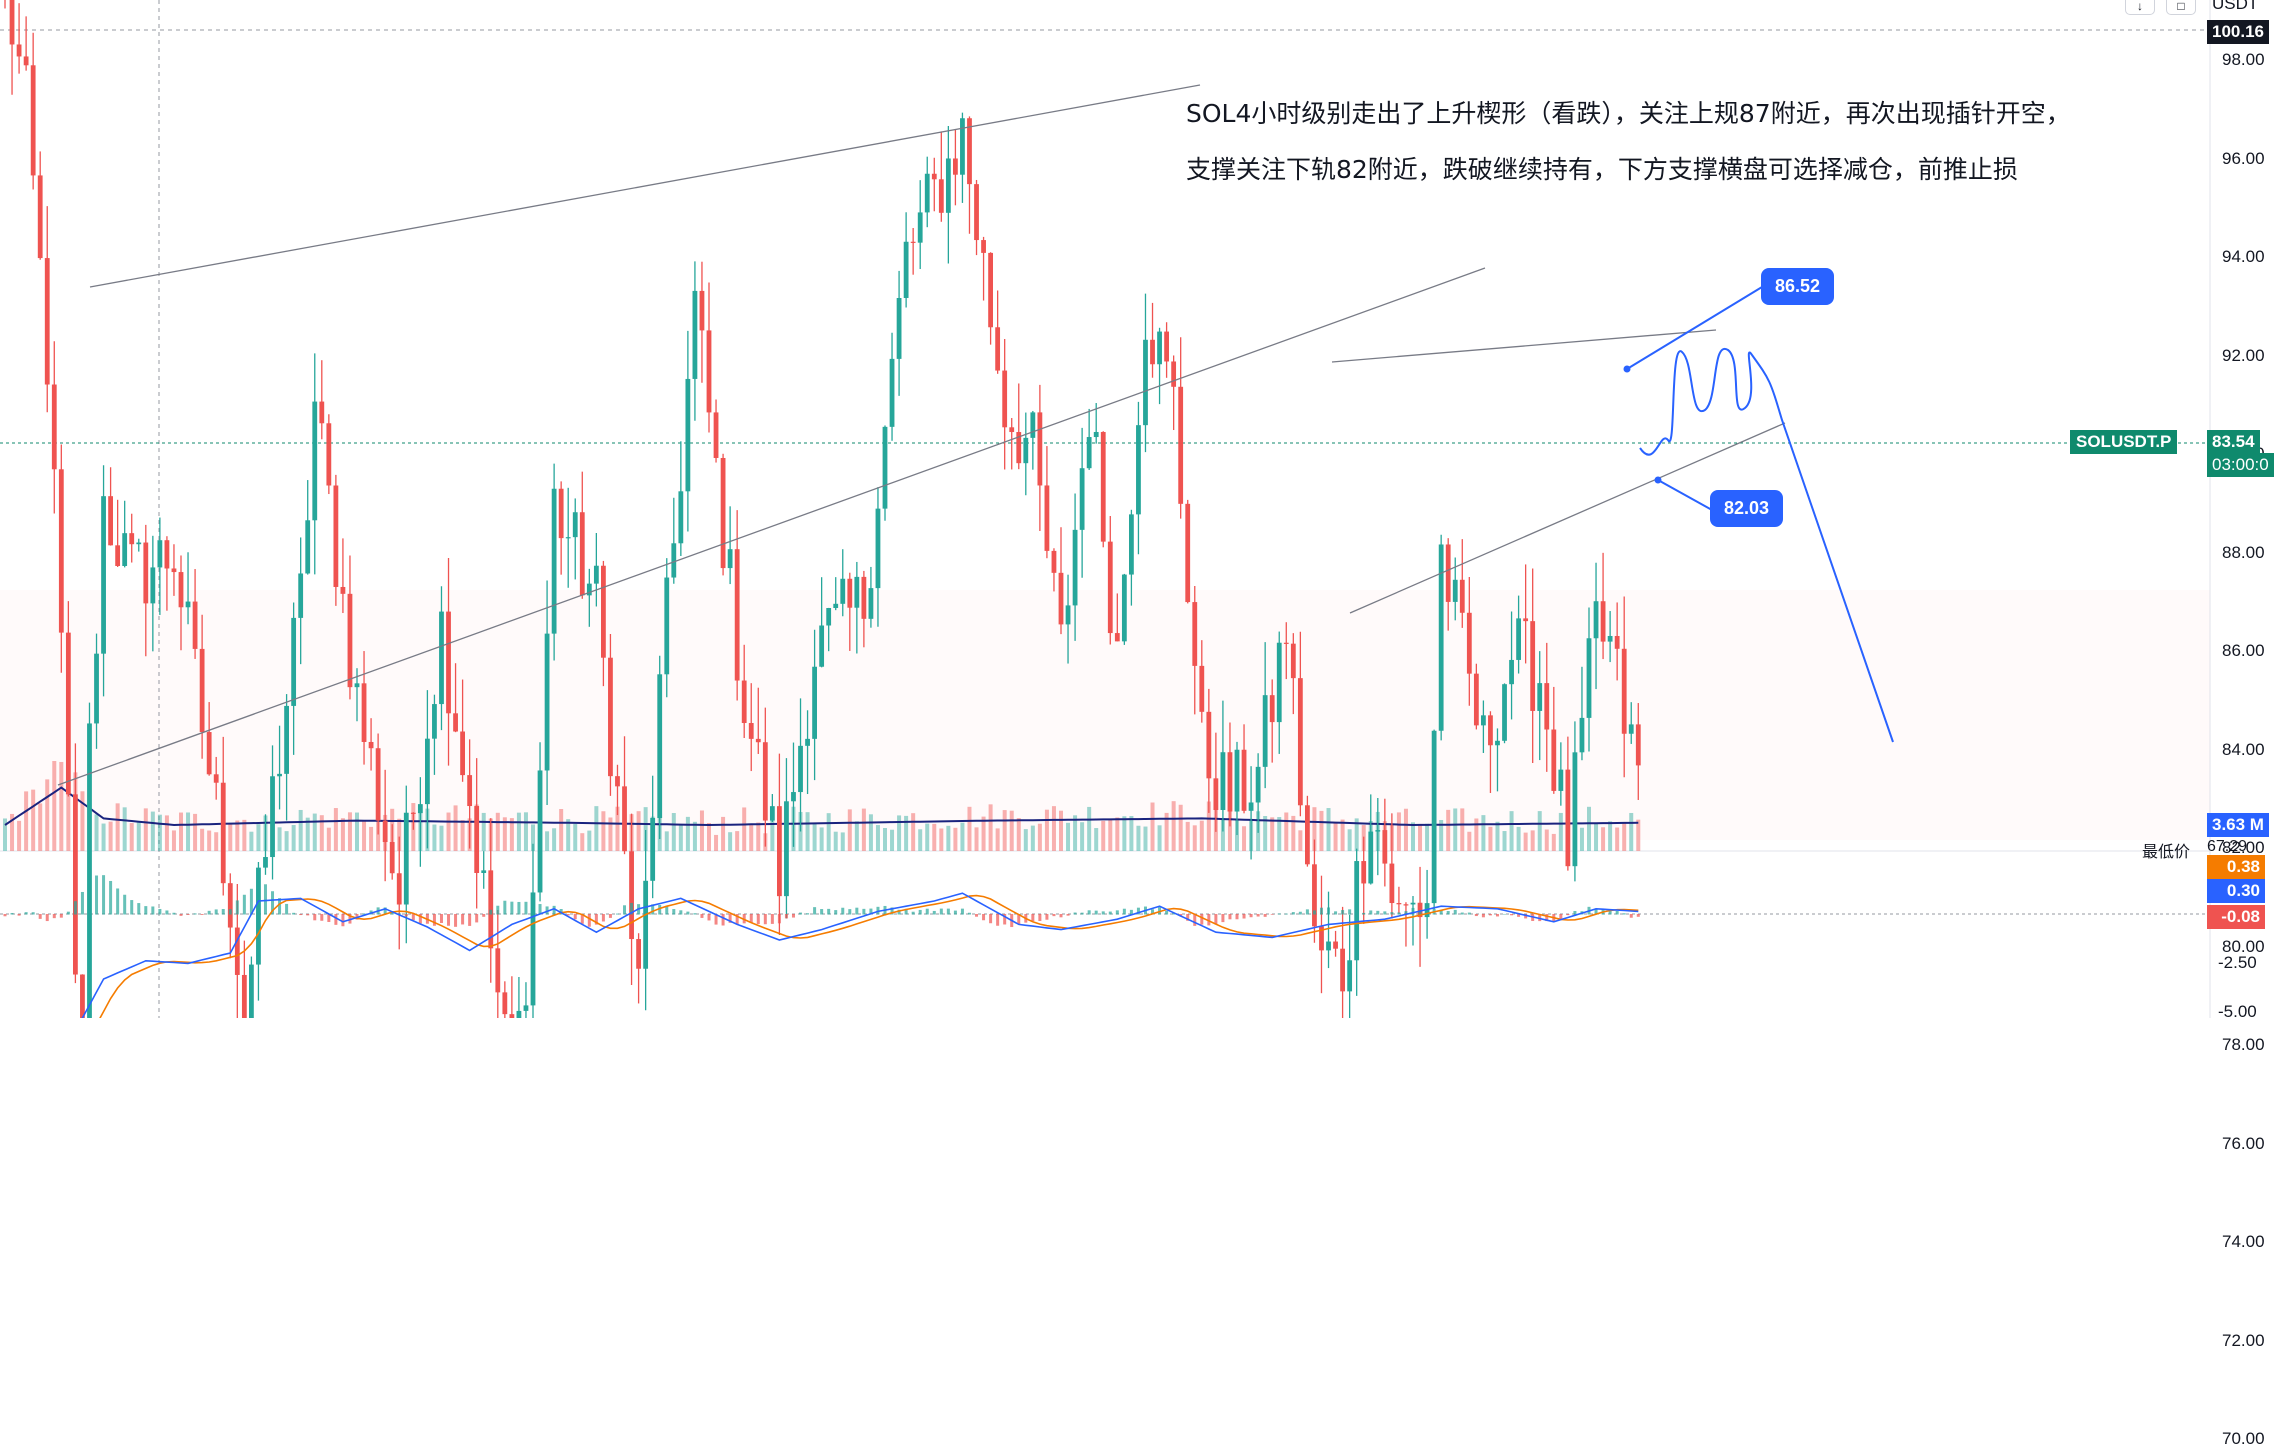 The image size is (2279, 1449). I want to click on projected-price-path, so click(1766, 545).